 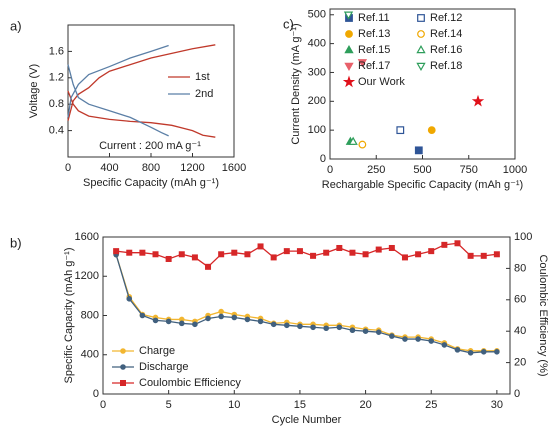 I want to click on x-axis-title: Rechargable Specific Capacity (mAh g⁻¹), so click(x=422, y=185).